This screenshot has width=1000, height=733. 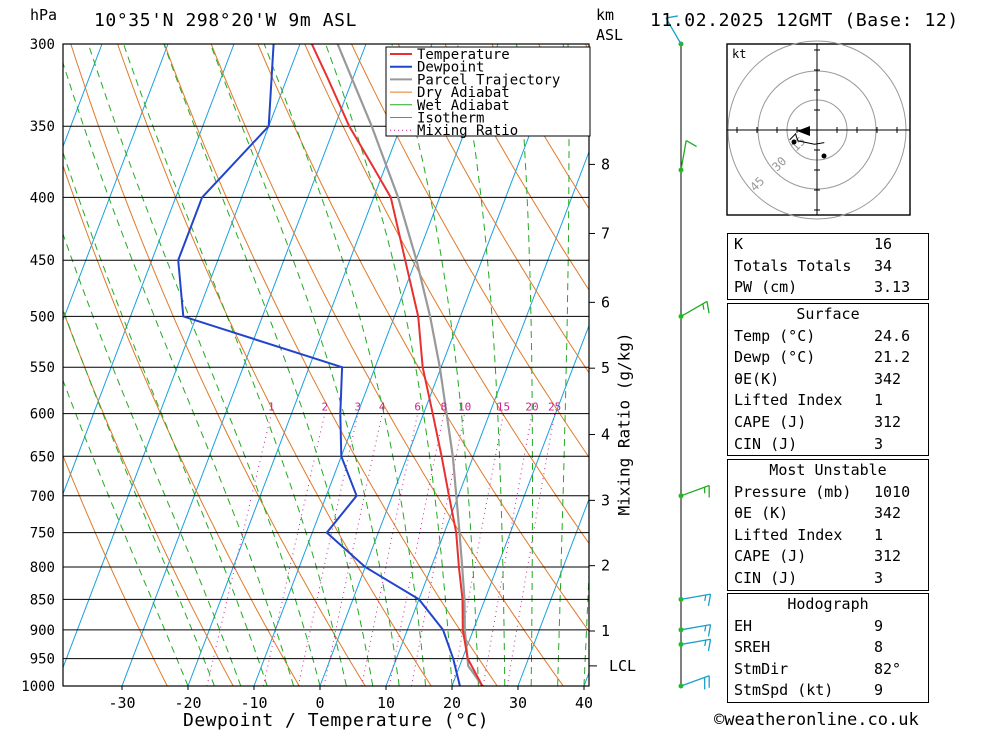 I want to click on location-title: 10°35'N 298°20'W 9m ASL, so click(x=226, y=20).